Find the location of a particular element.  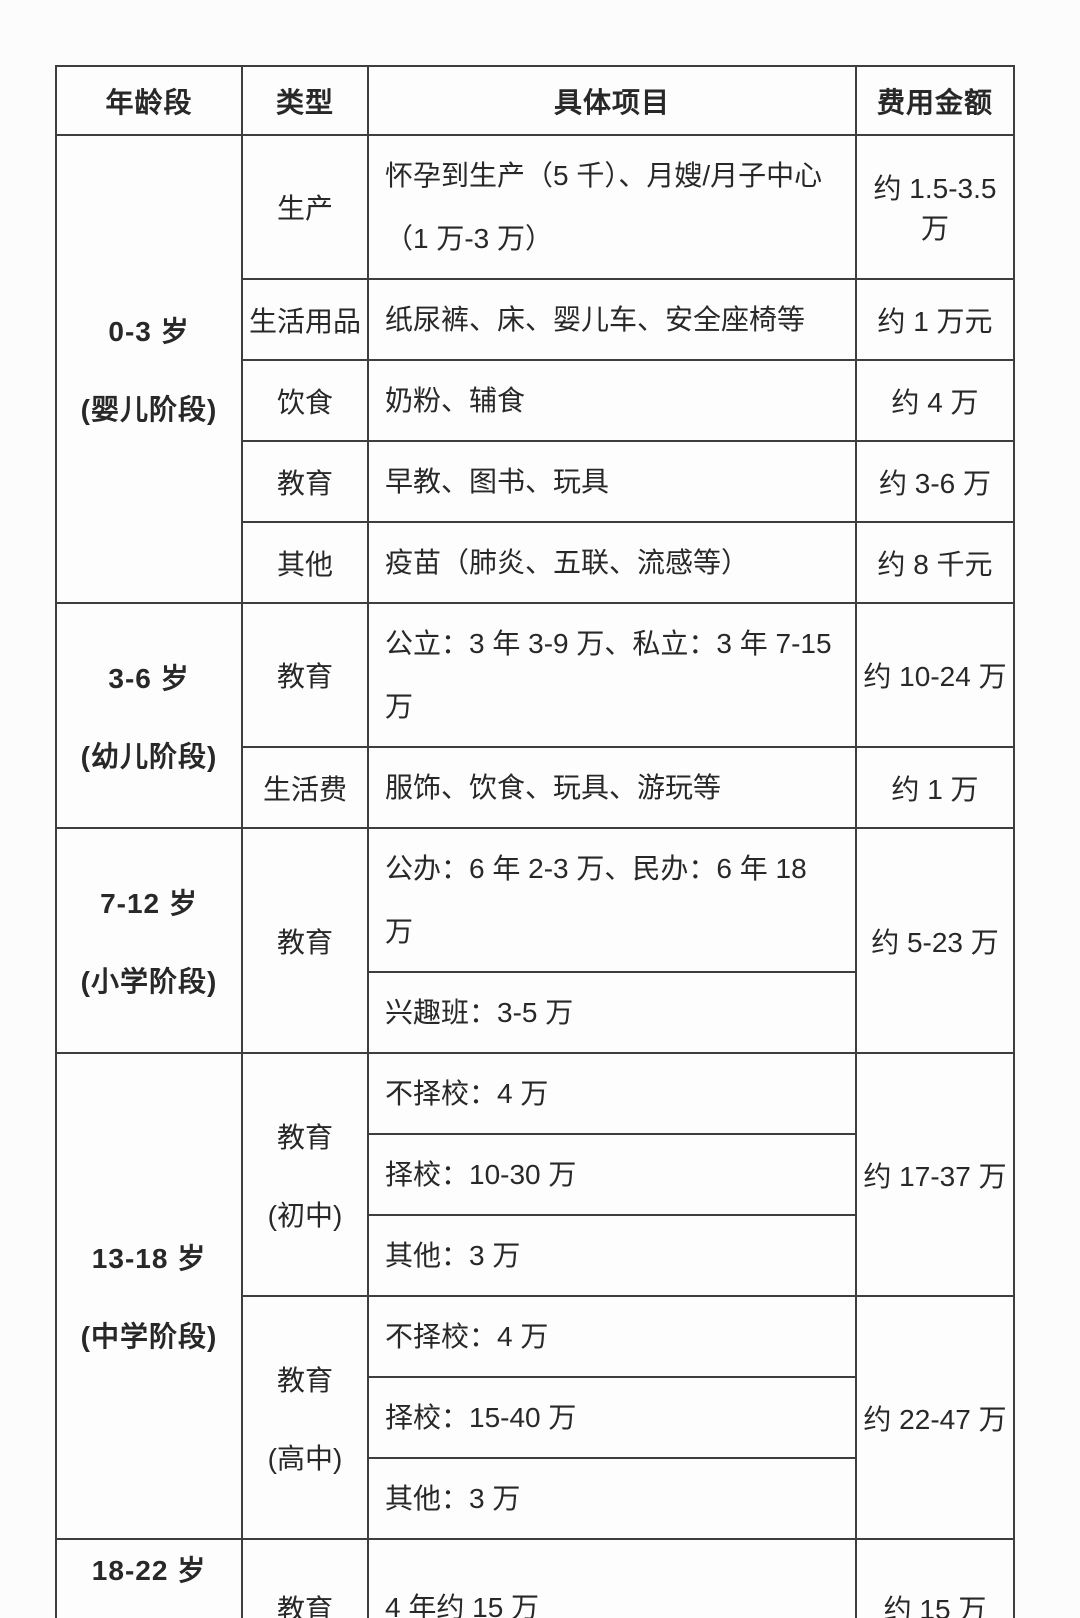

phase-label: (婴儿阶段) is located at coordinates (149, 409).